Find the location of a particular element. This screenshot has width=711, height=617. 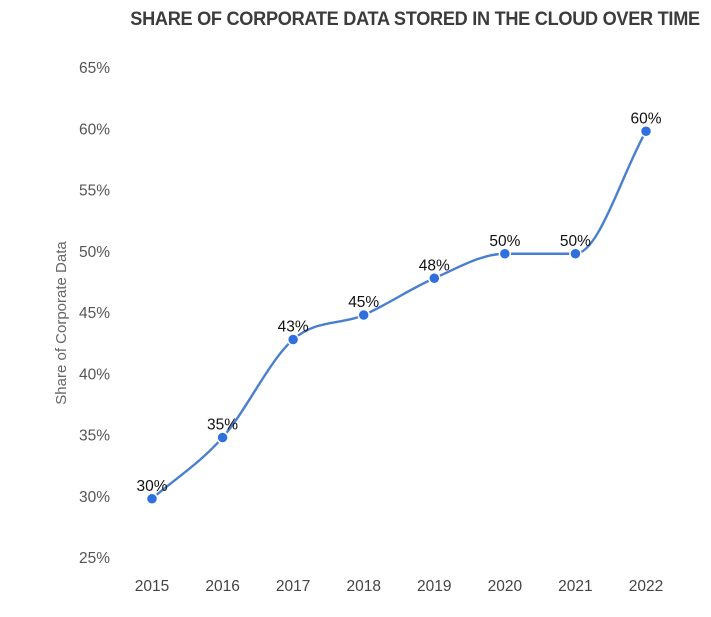

data-label: 48% is located at coordinates (434, 265).